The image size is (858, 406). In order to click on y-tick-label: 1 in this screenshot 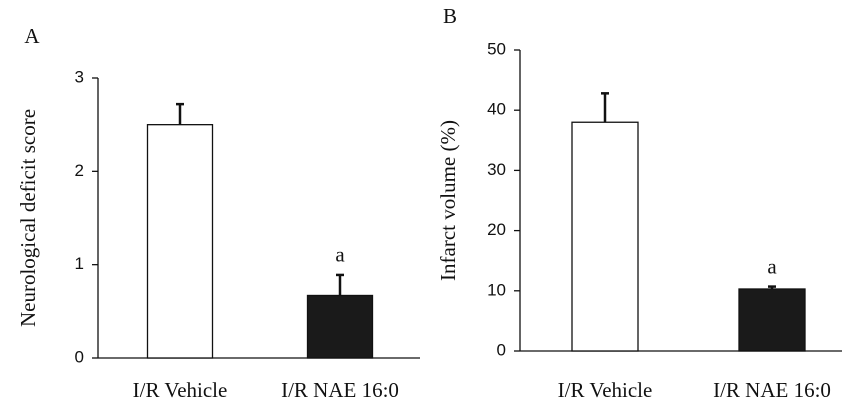, I will do `click(79, 263)`.